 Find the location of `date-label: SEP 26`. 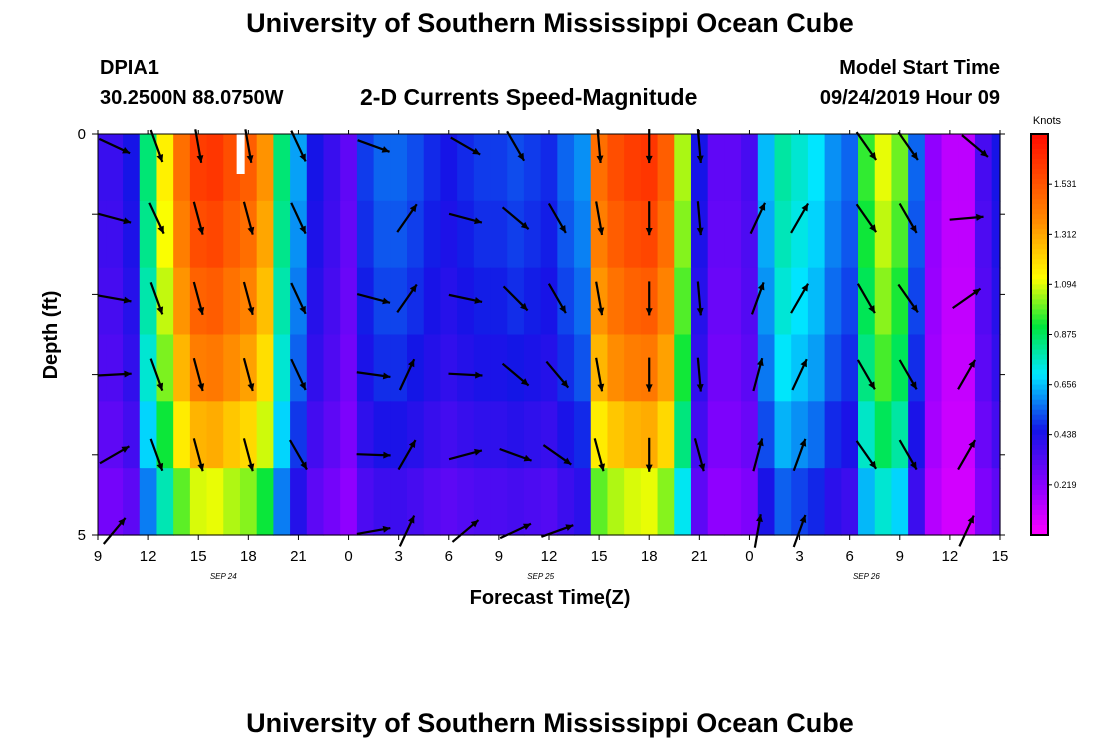

date-label: SEP 26 is located at coordinates (866, 576).